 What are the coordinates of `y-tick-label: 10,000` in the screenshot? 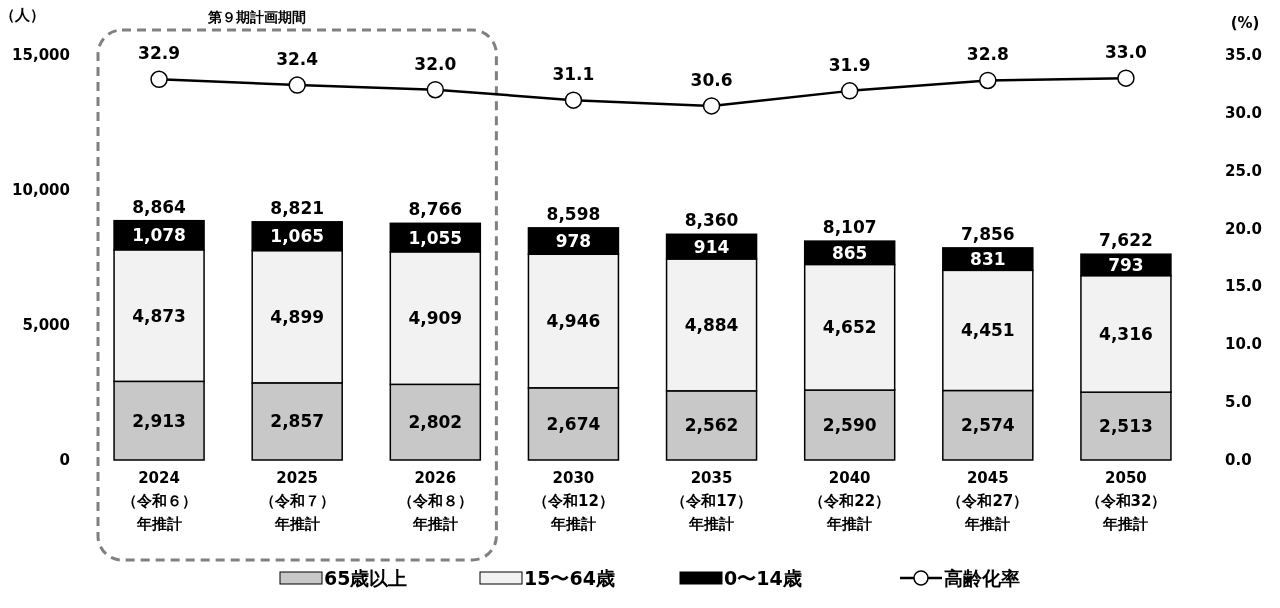 It's located at (41, 190).